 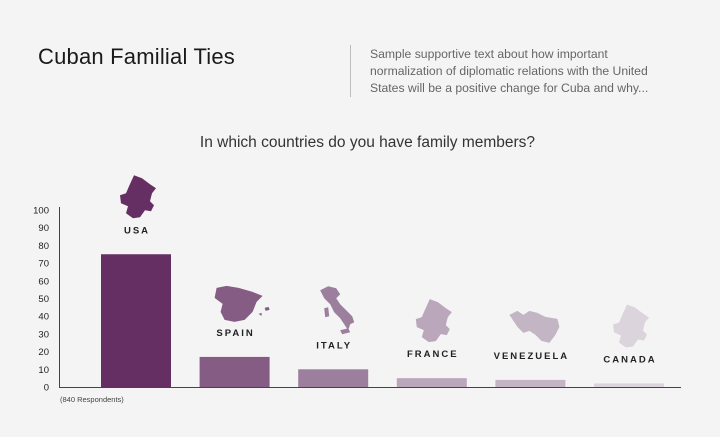 What do you see at coordinates (234, 371) in the screenshot?
I see `bar-spain` at bounding box center [234, 371].